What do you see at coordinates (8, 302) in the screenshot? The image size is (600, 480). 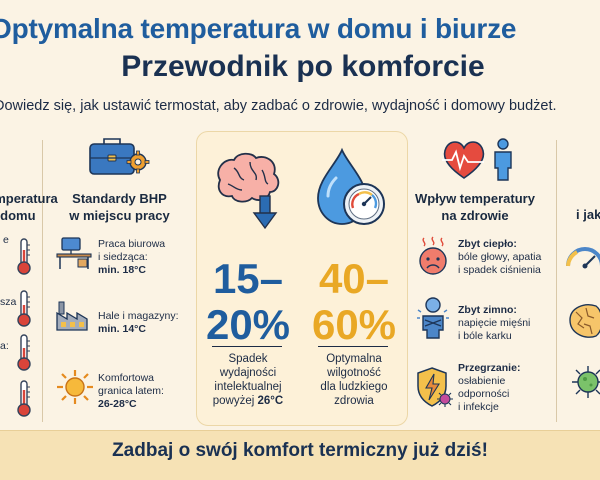 I see `room-label-fragment: sza` at bounding box center [8, 302].